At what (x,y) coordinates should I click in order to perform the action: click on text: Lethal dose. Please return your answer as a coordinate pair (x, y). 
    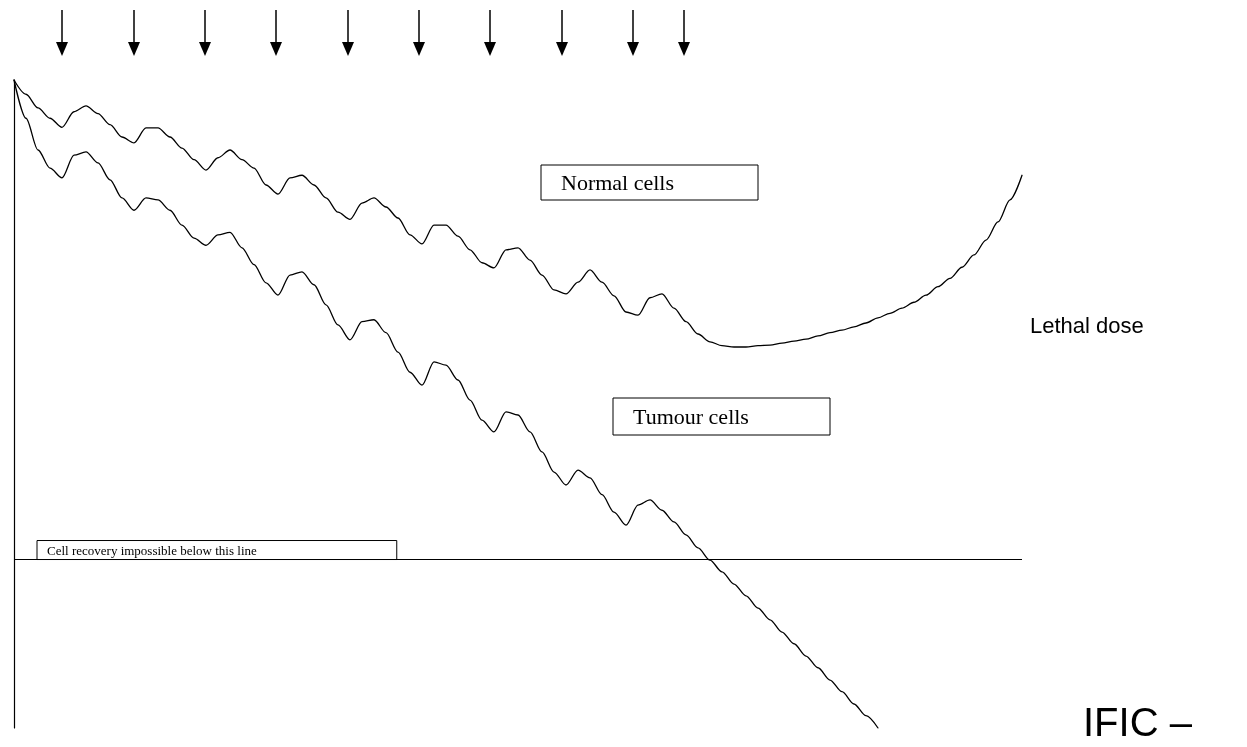
    Looking at the image, I should click on (1087, 325).